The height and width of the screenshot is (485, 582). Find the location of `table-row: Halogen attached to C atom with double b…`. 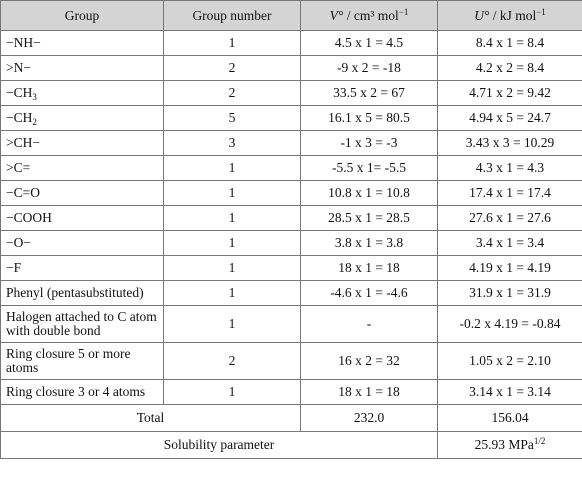

table-row: Halogen attached to C atom with double b… is located at coordinates (291, 324).